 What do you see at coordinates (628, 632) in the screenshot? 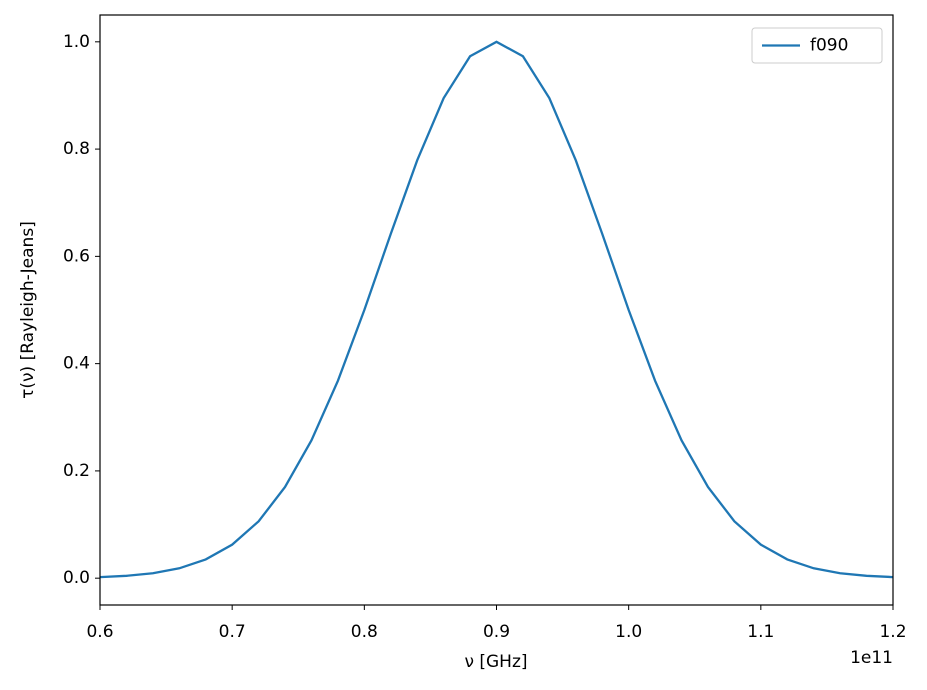
I see `x-tick-label: 1.0` at bounding box center [628, 632].